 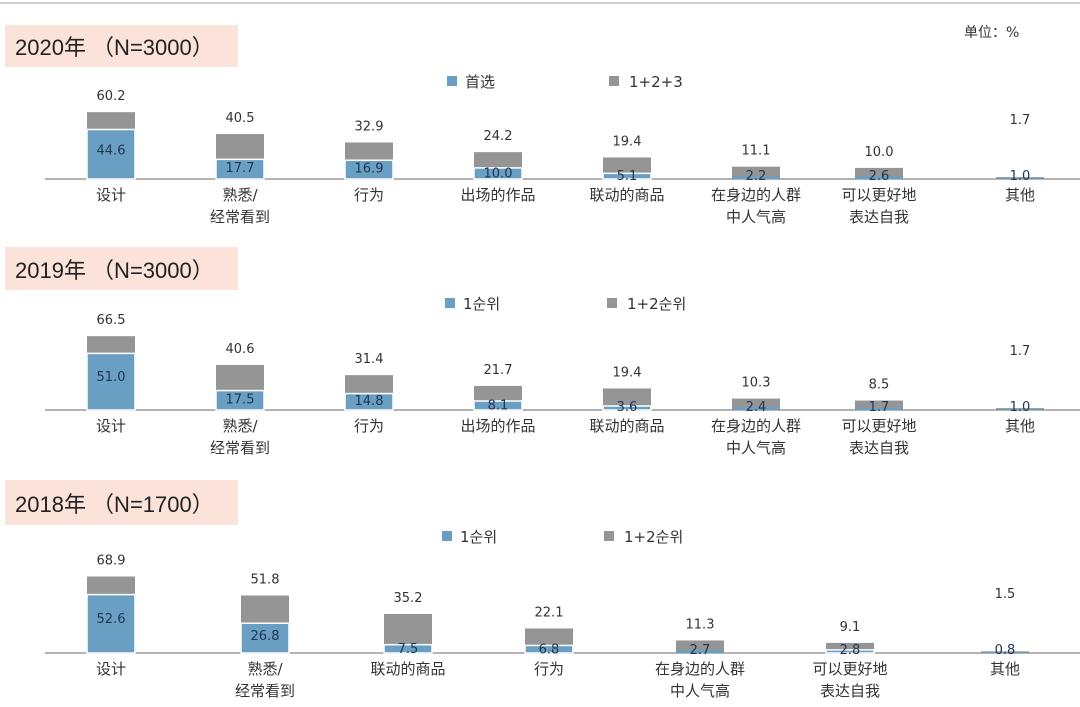 I want to click on data-label-first: 10.0, so click(x=498, y=173).